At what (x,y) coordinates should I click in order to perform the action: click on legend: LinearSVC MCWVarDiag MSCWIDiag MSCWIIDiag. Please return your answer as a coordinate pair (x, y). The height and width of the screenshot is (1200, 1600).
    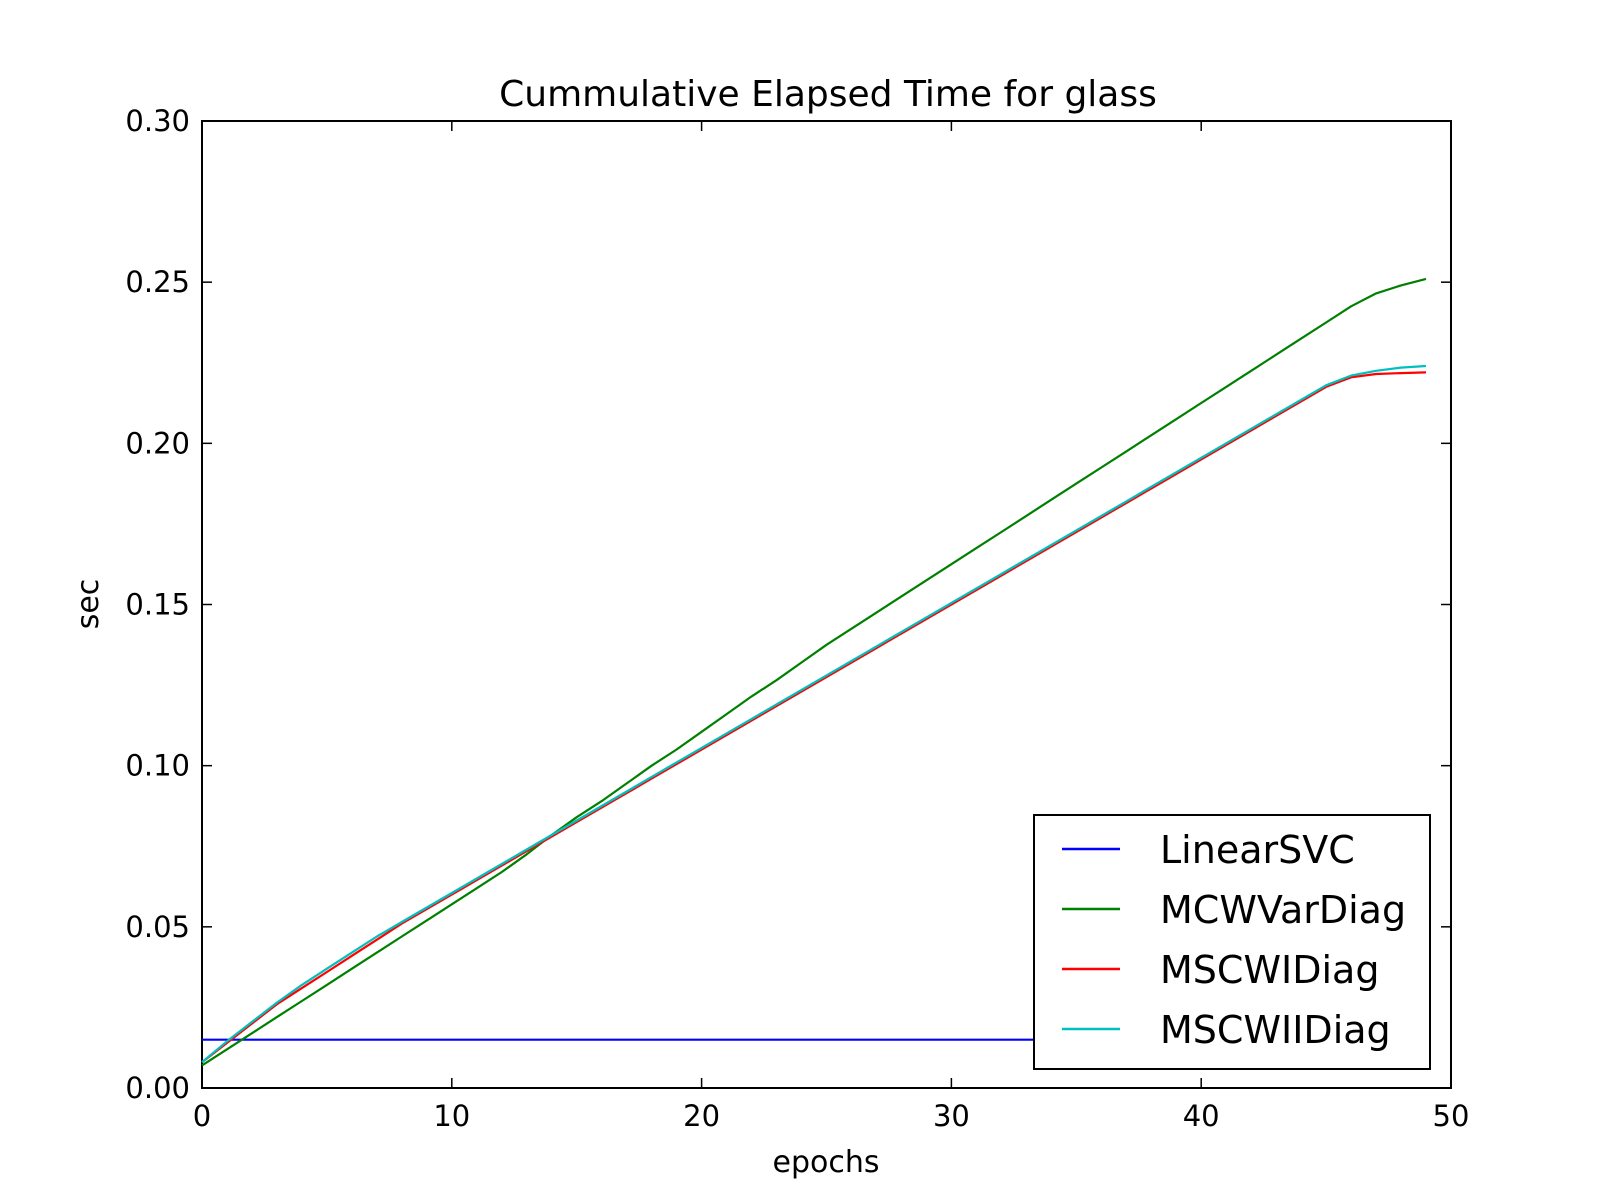
    Looking at the image, I should click on (1232, 942).